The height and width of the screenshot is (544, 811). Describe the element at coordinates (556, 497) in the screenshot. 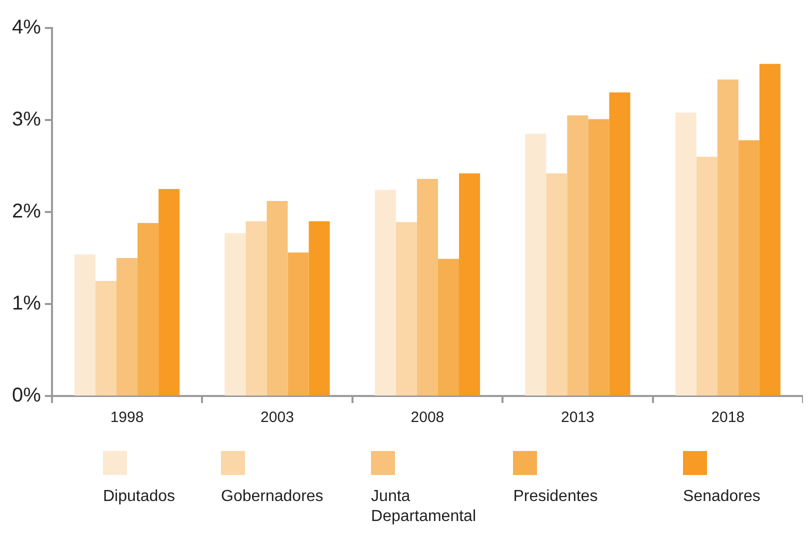

I see `legend-label: Presidentes` at that location.